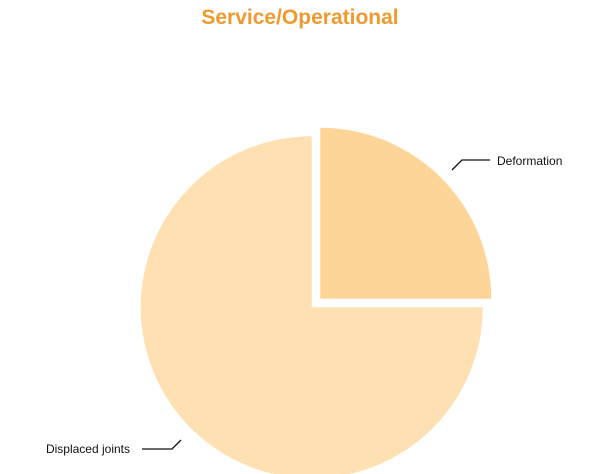  I want to click on slice-label: Deformation, so click(529, 161).